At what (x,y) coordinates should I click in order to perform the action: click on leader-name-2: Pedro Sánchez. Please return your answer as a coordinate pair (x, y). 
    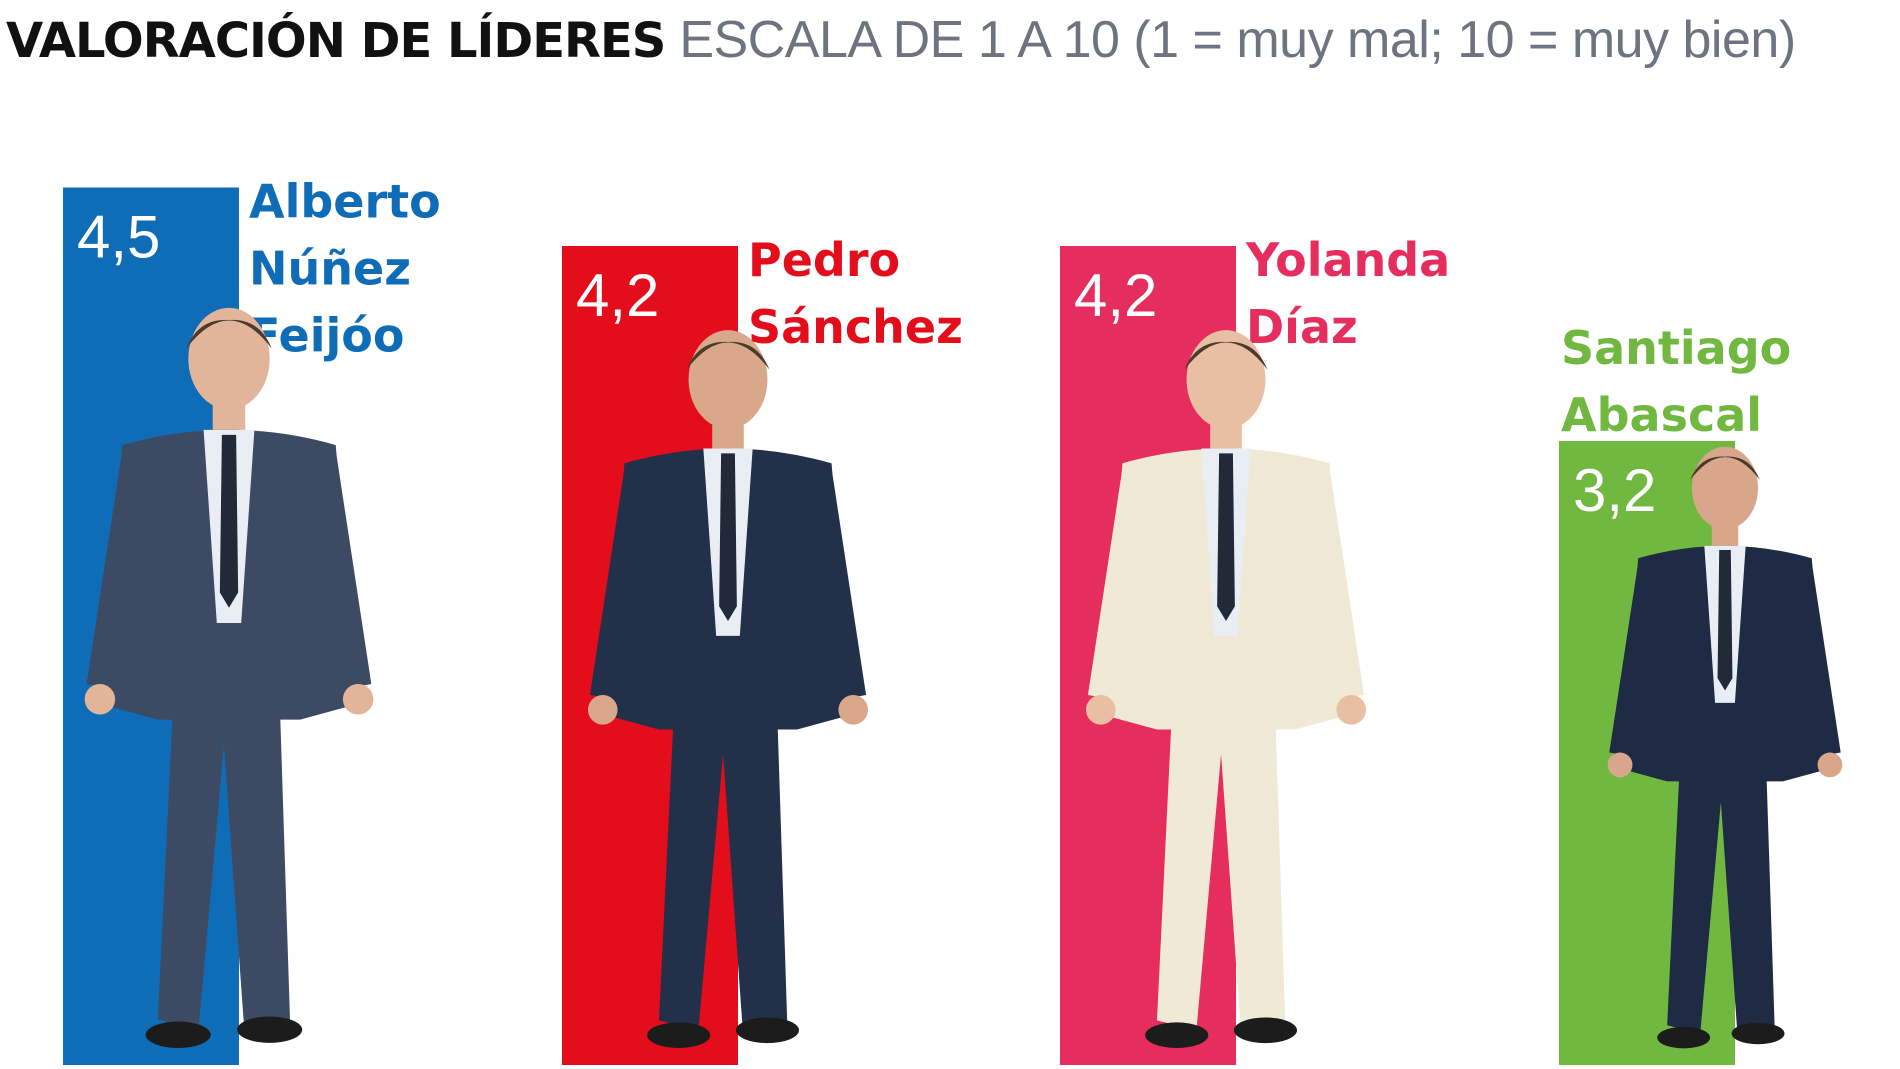
    Looking at the image, I should click on (855, 293).